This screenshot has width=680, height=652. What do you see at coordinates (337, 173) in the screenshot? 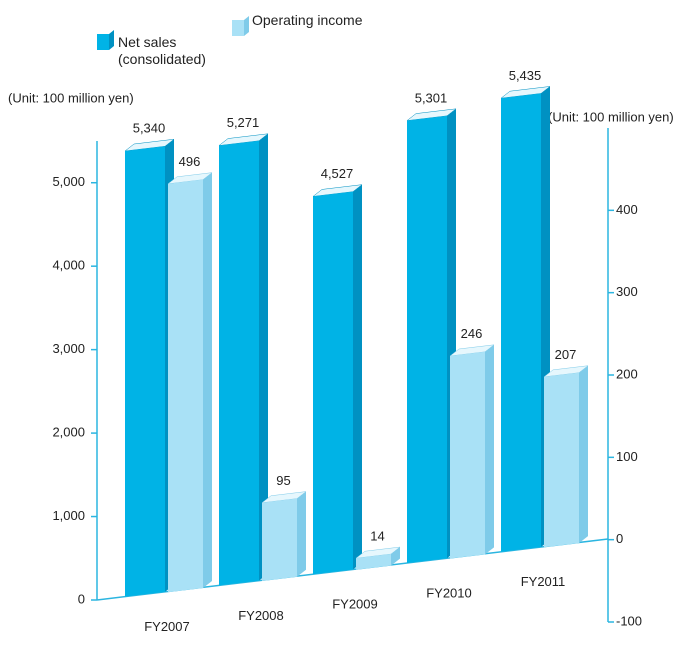
I see `data-label: 4,527` at bounding box center [337, 173].